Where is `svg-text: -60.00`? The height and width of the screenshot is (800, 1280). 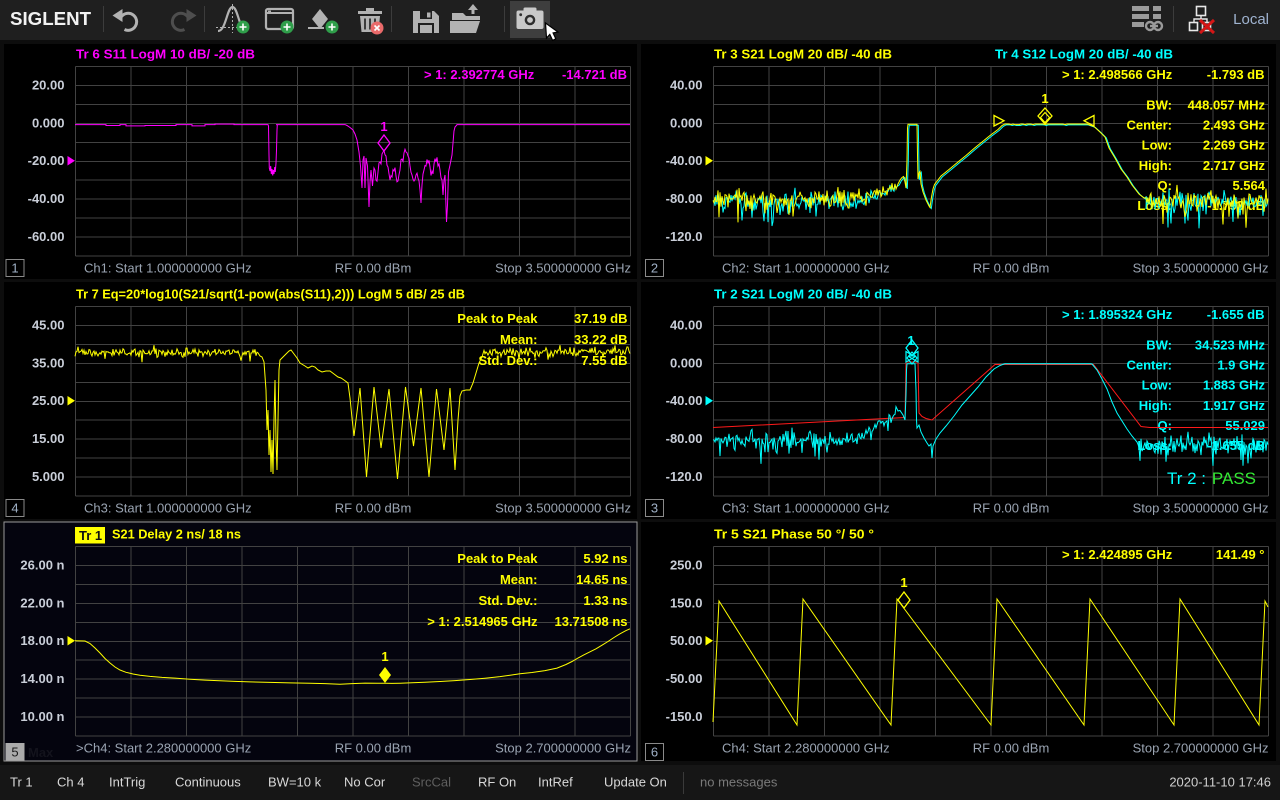 svg-text: -60.00 is located at coordinates (46, 236).